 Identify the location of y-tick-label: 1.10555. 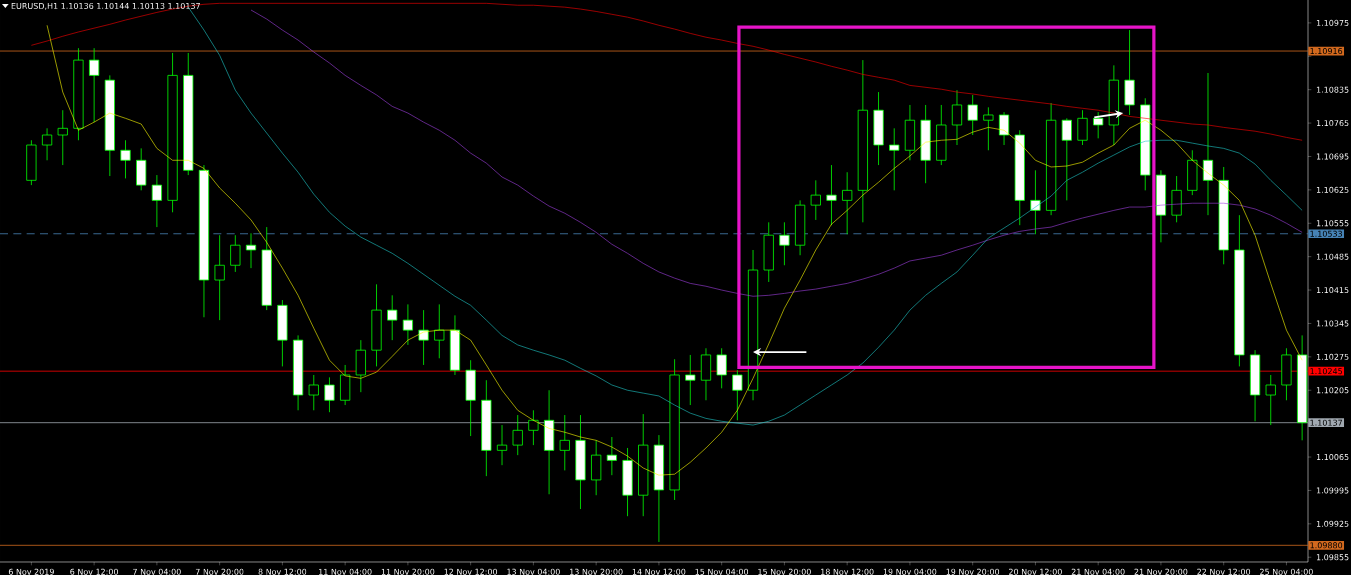
(1332, 223).